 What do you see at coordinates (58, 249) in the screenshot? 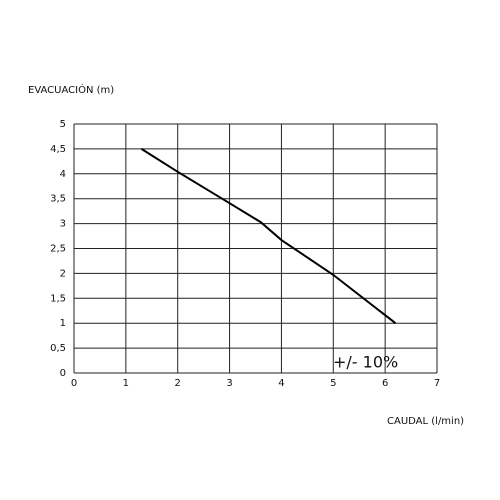
I see `y-tick-label: 2,5` at bounding box center [58, 249].